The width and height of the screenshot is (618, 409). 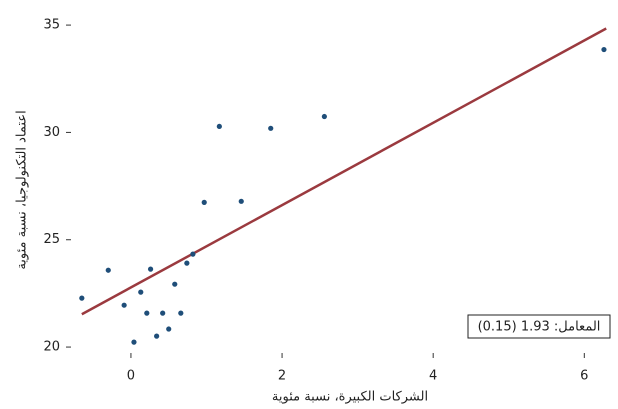 What do you see at coordinates (584, 376) in the screenshot?
I see `x-tick-label: 6` at bounding box center [584, 376].